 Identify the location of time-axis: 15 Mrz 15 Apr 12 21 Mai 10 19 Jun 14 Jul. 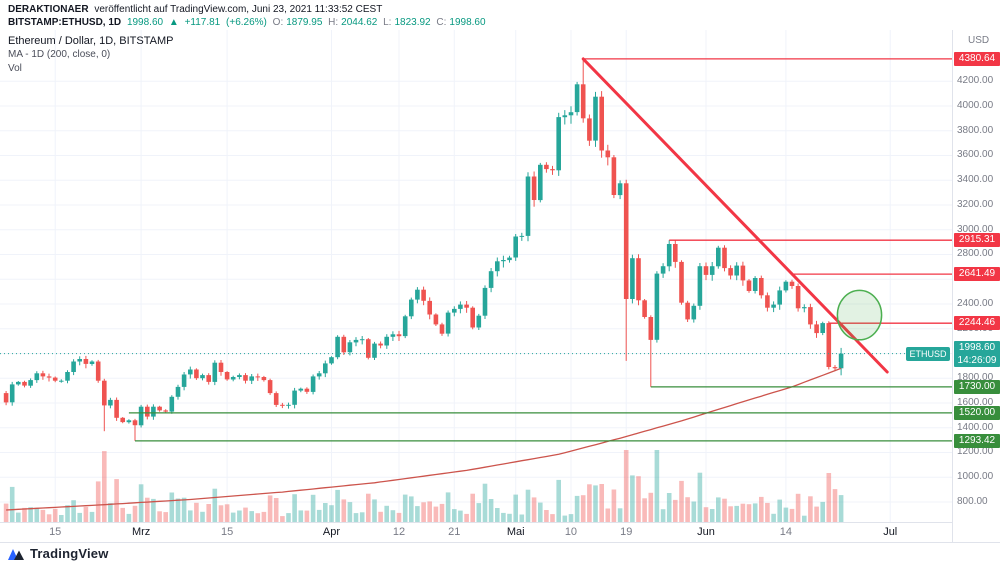
(476, 532).